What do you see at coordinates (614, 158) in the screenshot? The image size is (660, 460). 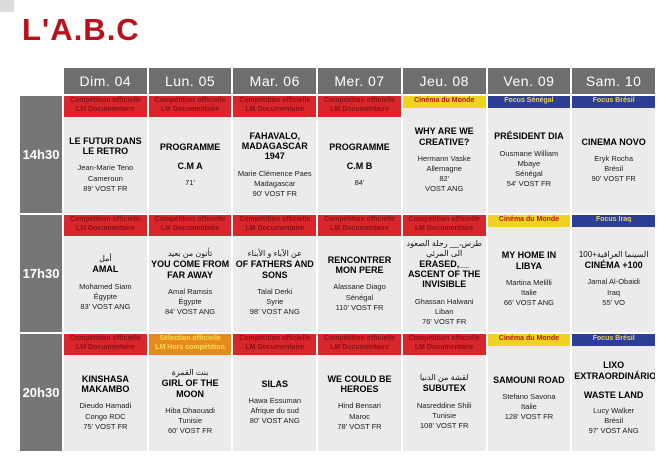 I see `film-detail-line: Eryk Rocha` at bounding box center [614, 158].